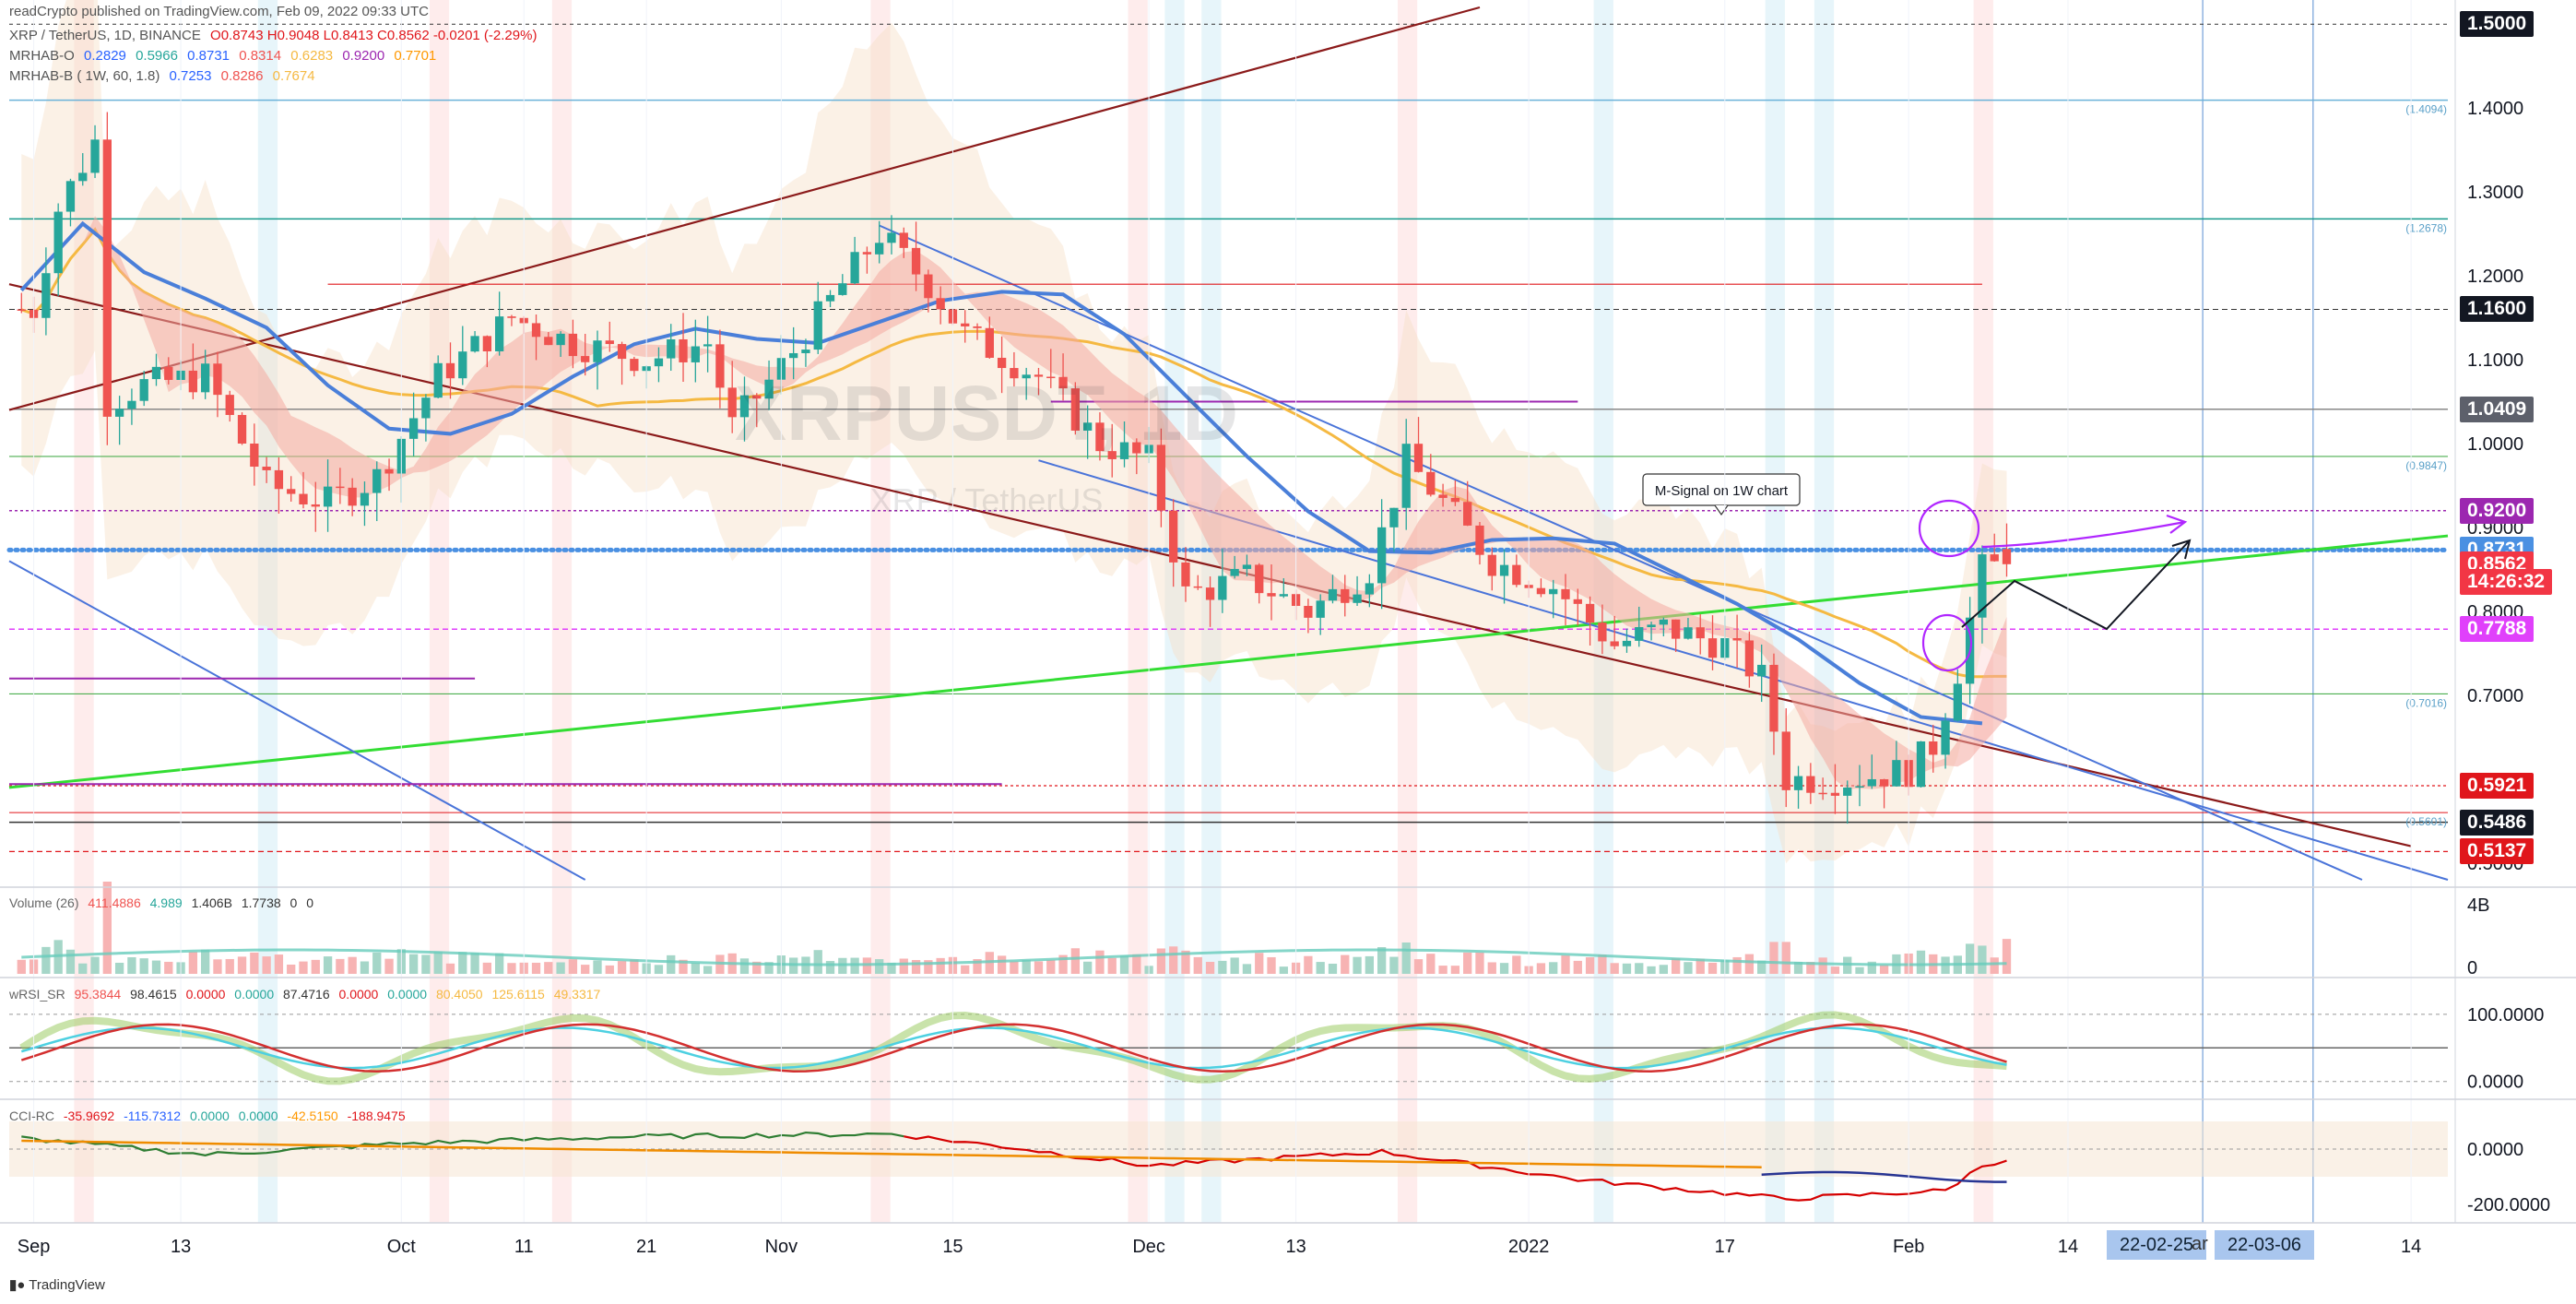 The image size is (2576, 1304). I want to click on tradingview-logo: ▮● TradingView, so click(57, 1285).